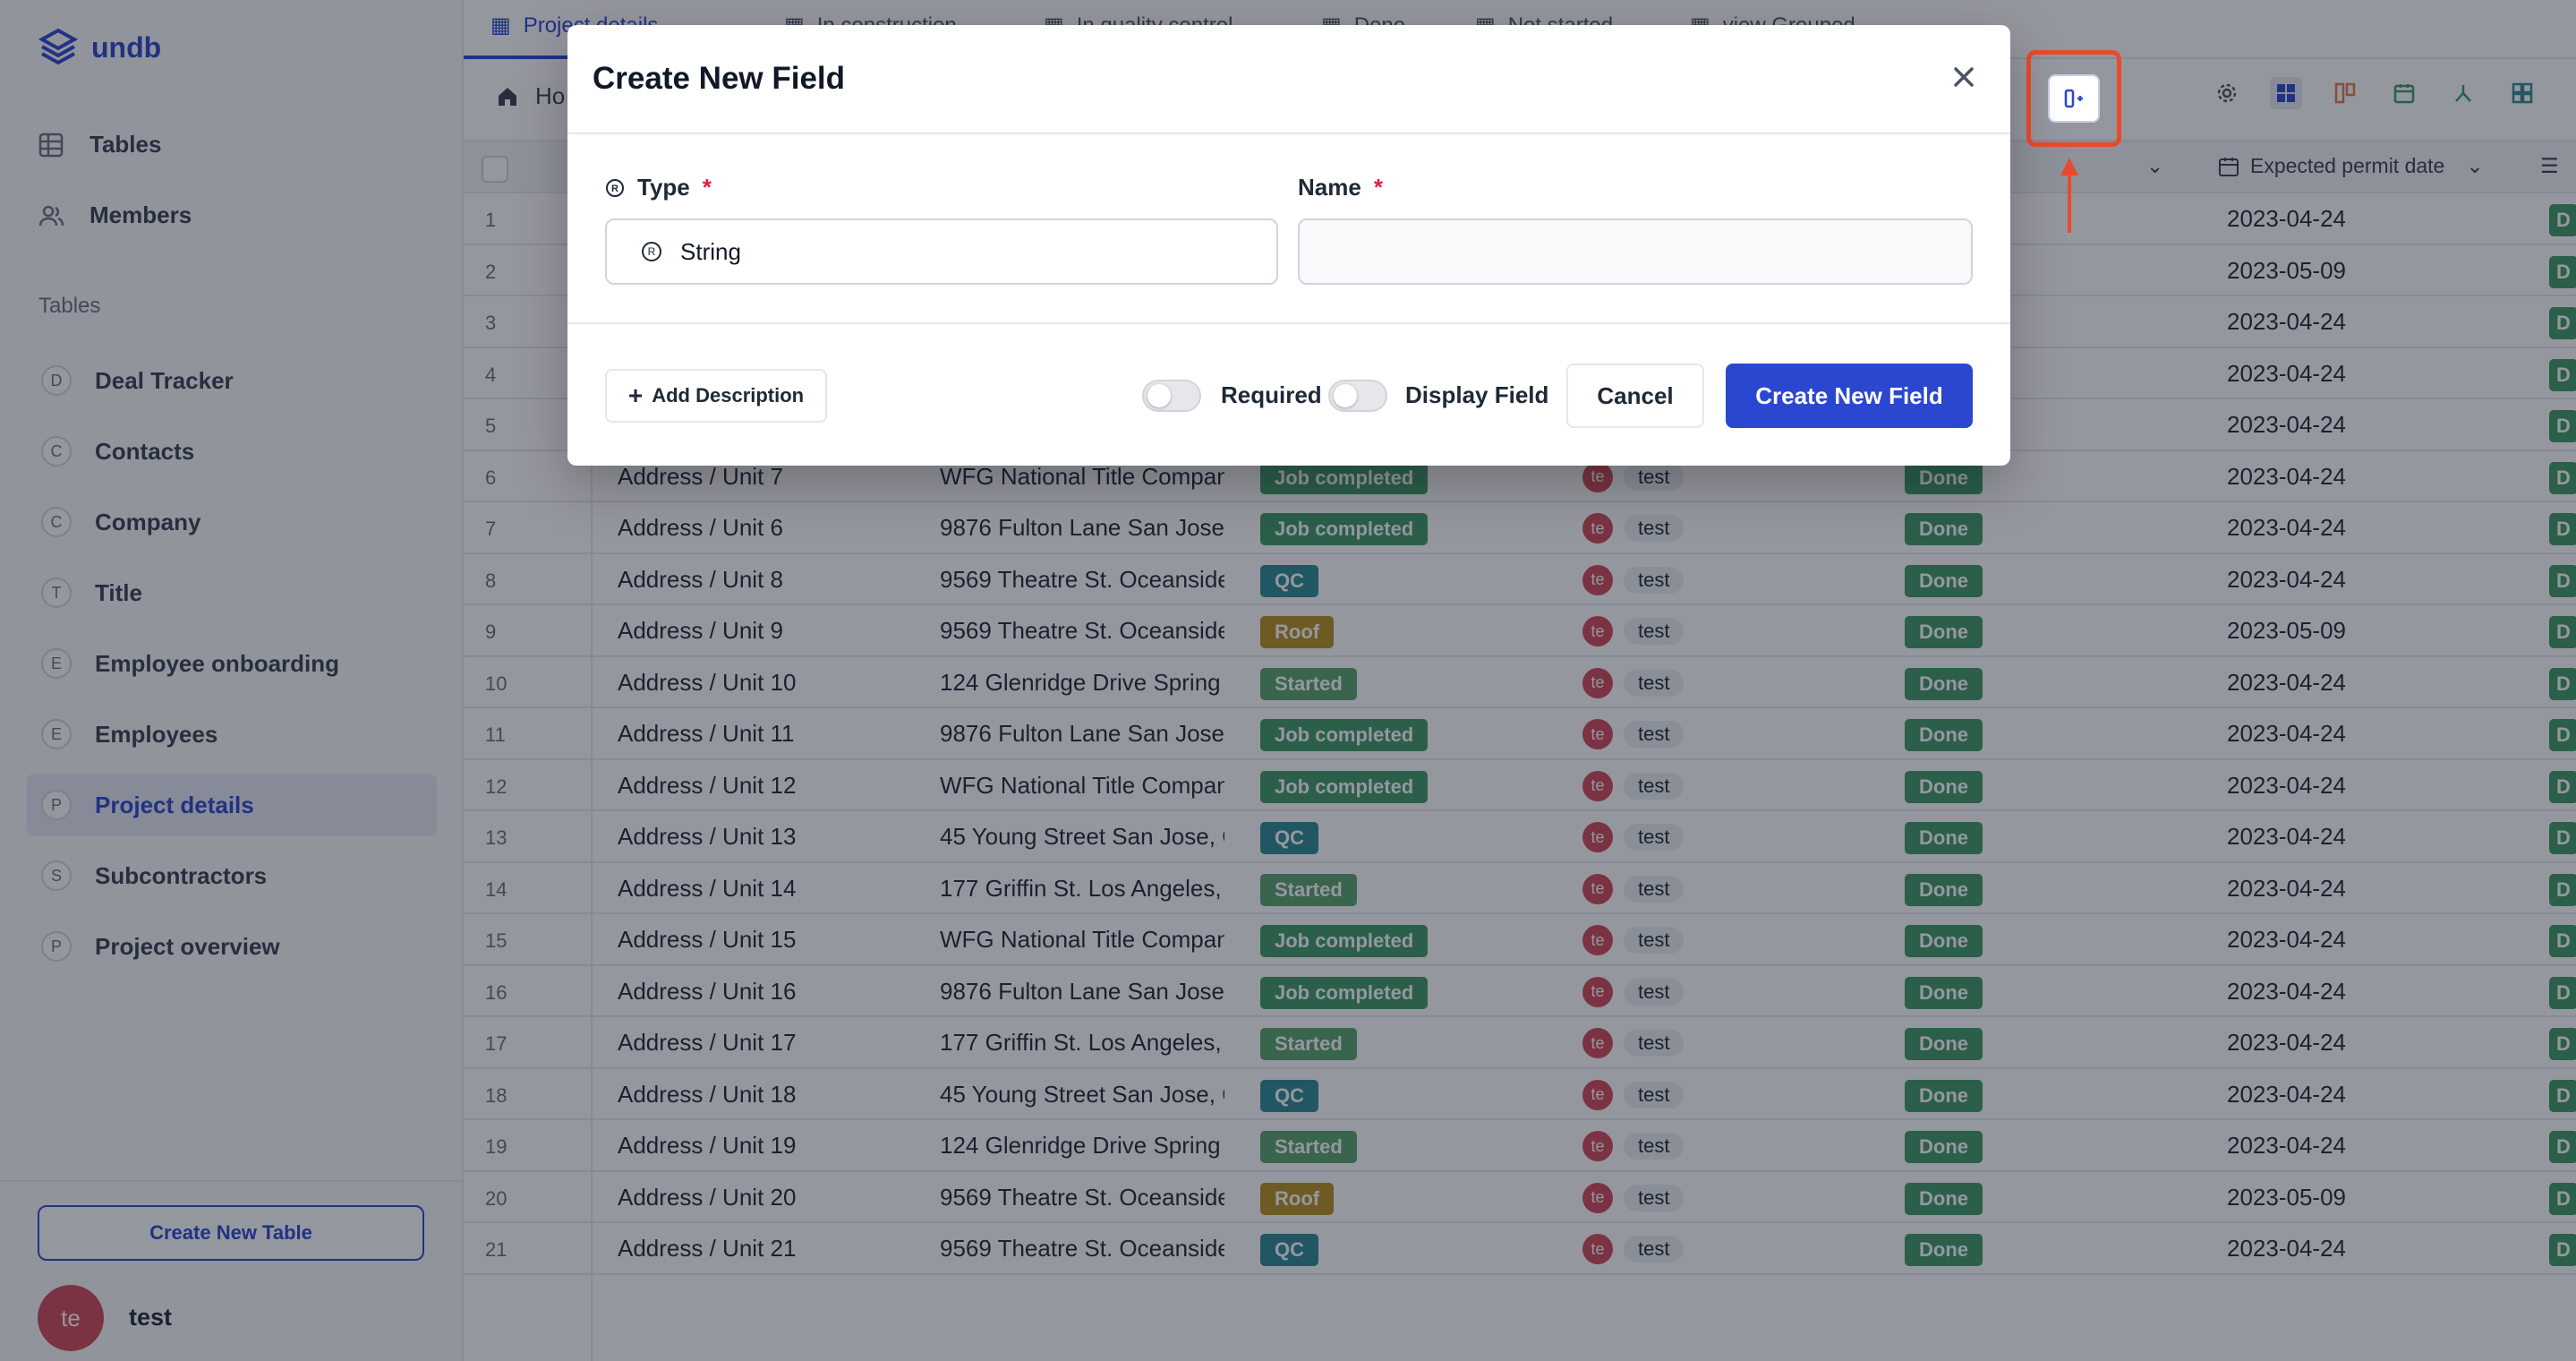 The height and width of the screenshot is (1361, 2576). What do you see at coordinates (491, 529) in the screenshot?
I see `row-number: 7` at bounding box center [491, 529].